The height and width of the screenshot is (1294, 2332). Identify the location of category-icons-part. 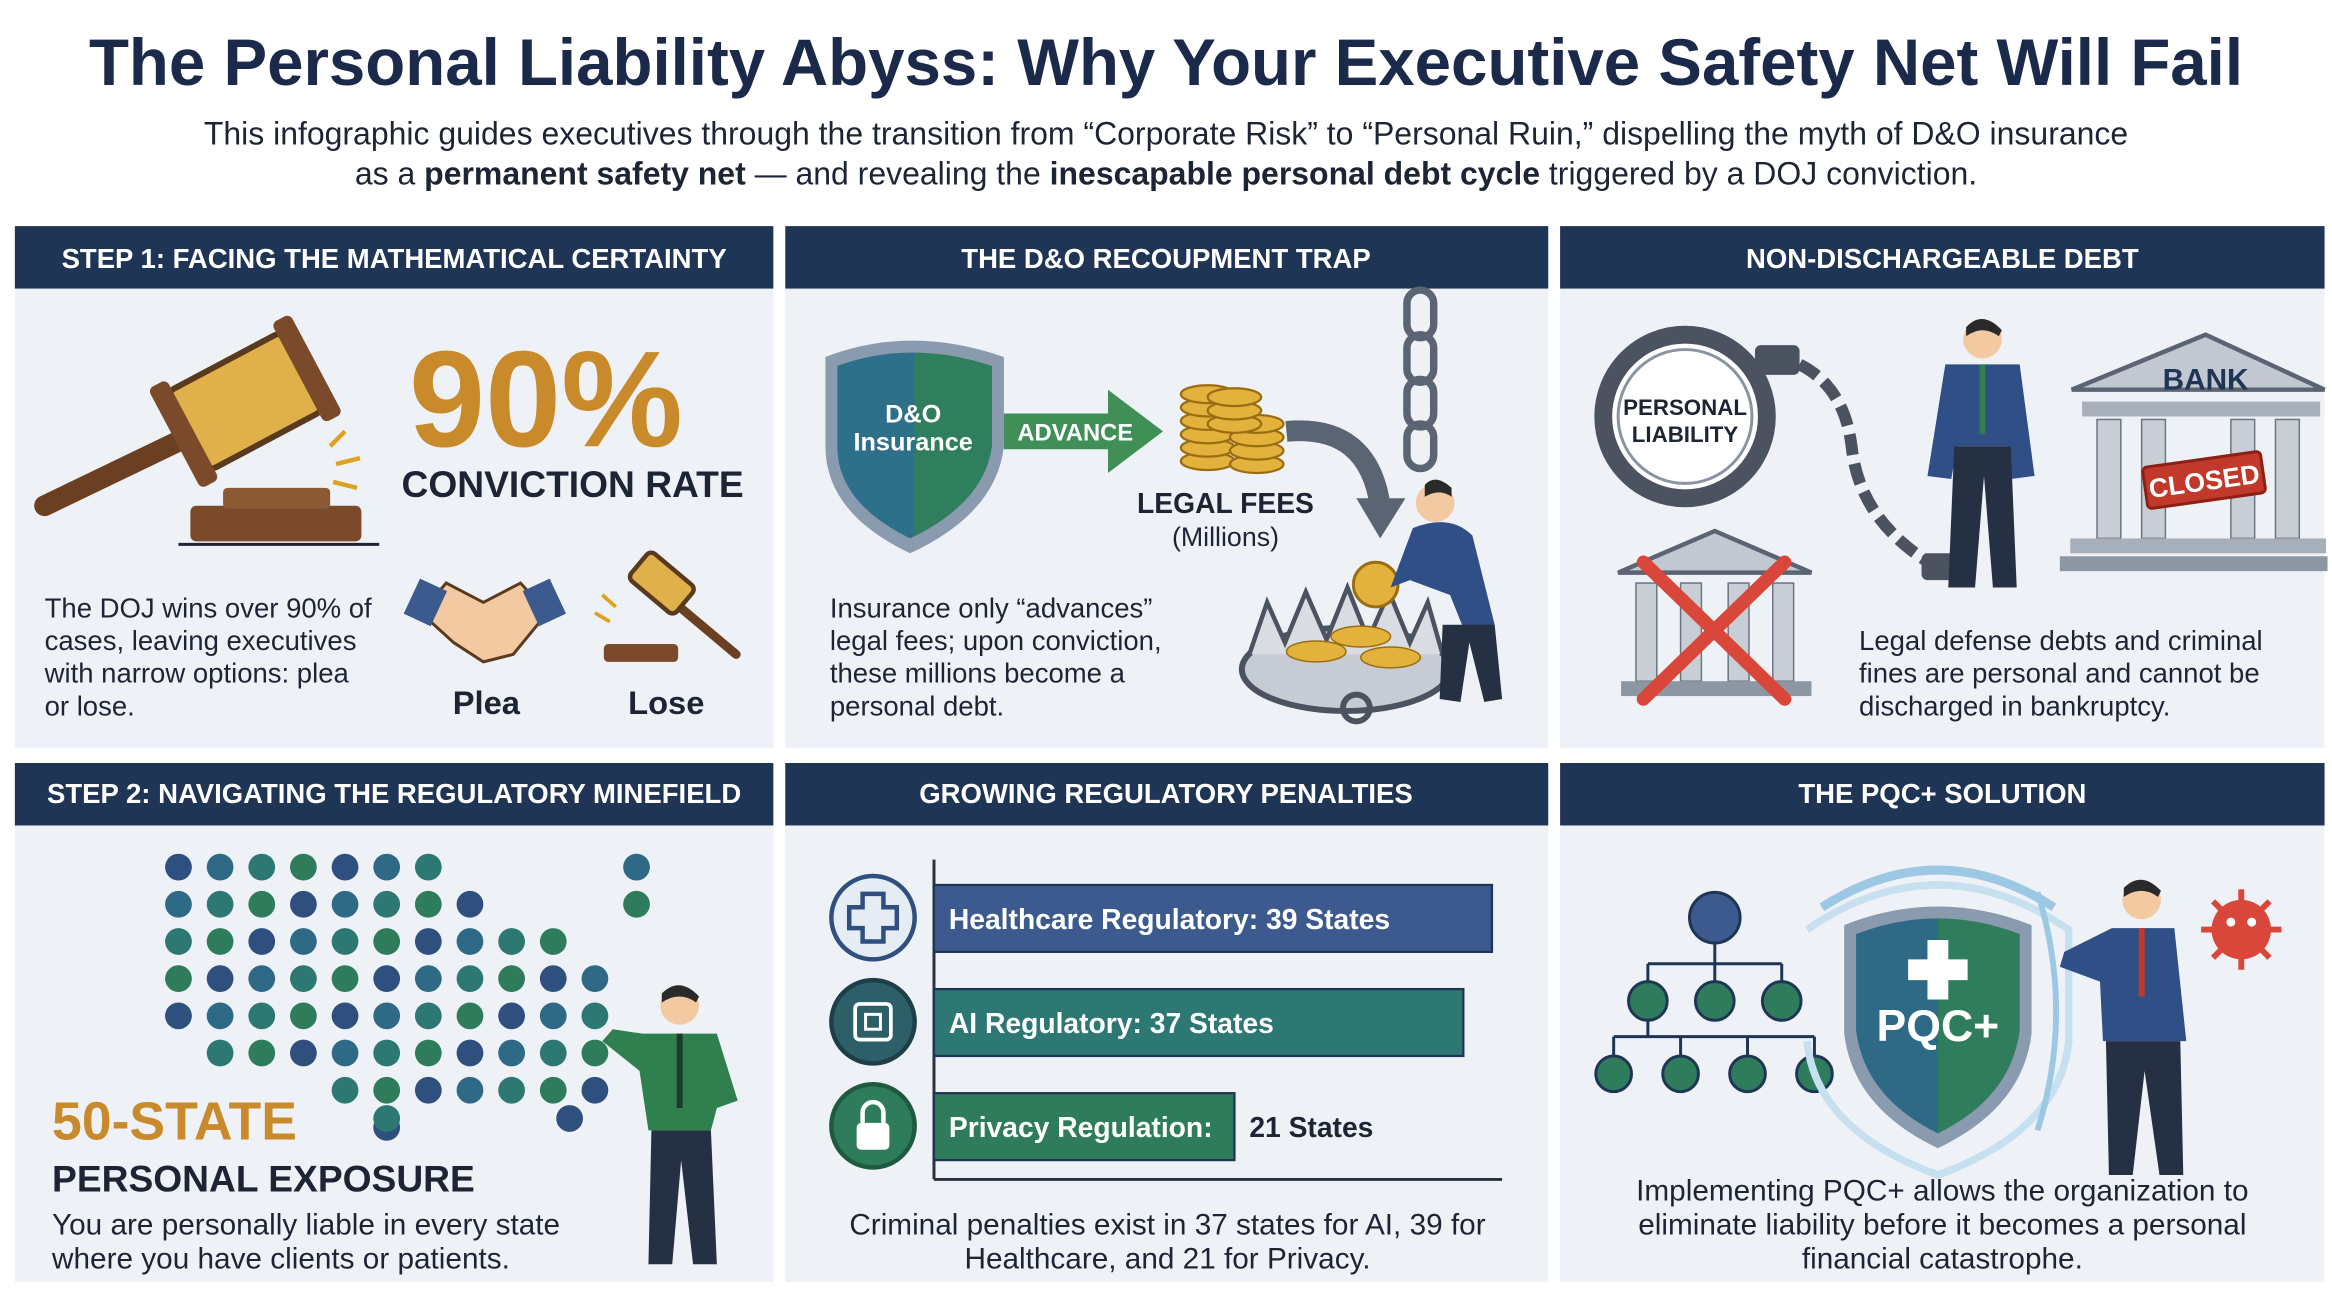
(873, 917).